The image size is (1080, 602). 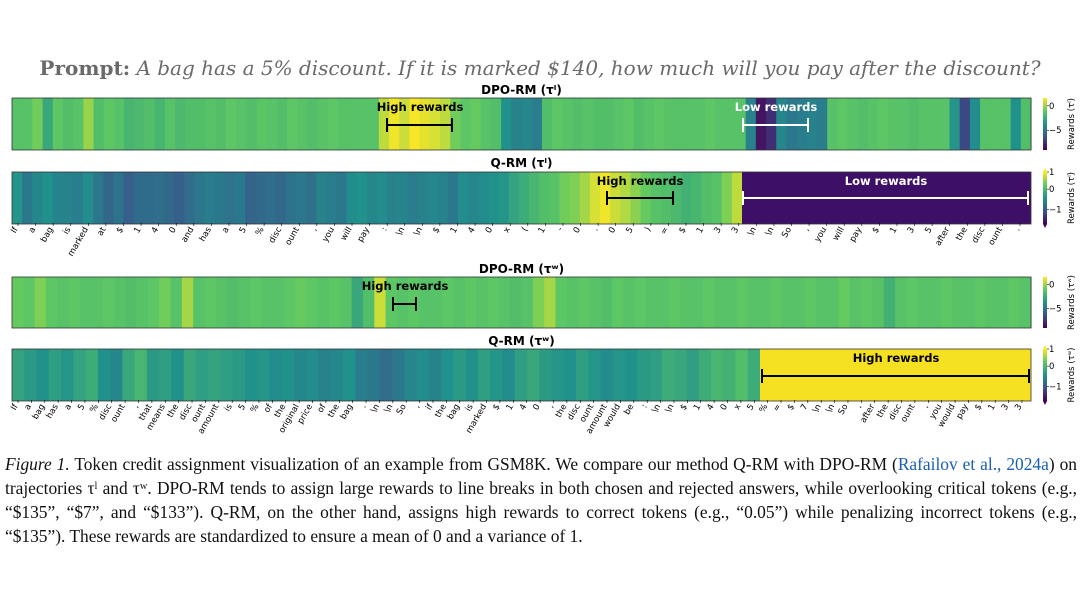 I want to click on token-label: %, so click(x=764, y=409).